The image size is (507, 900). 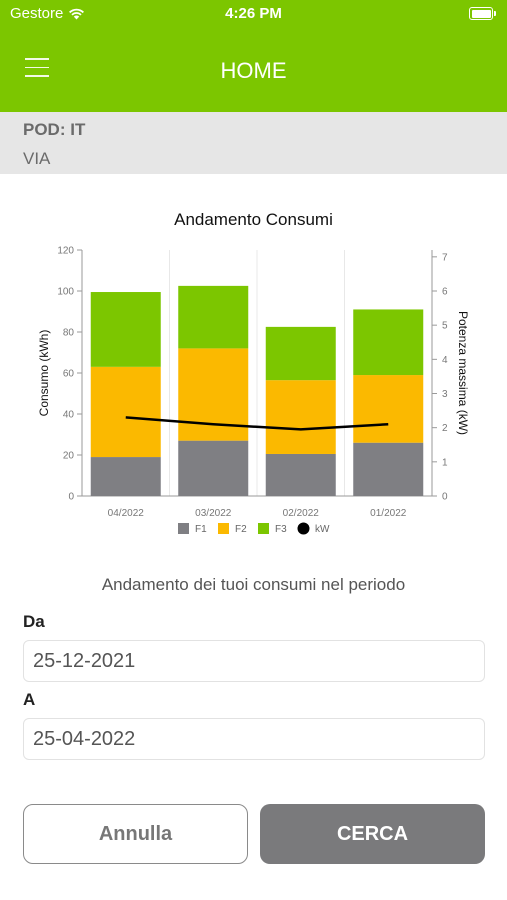 I want to click on kw-line, so click(x=257, y=423).